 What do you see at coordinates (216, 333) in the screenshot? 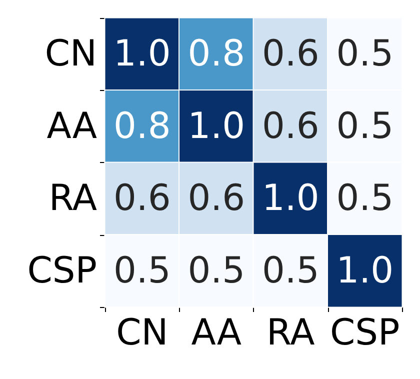
I see `x-tick-label: AA` at bounding box center [216, 333].